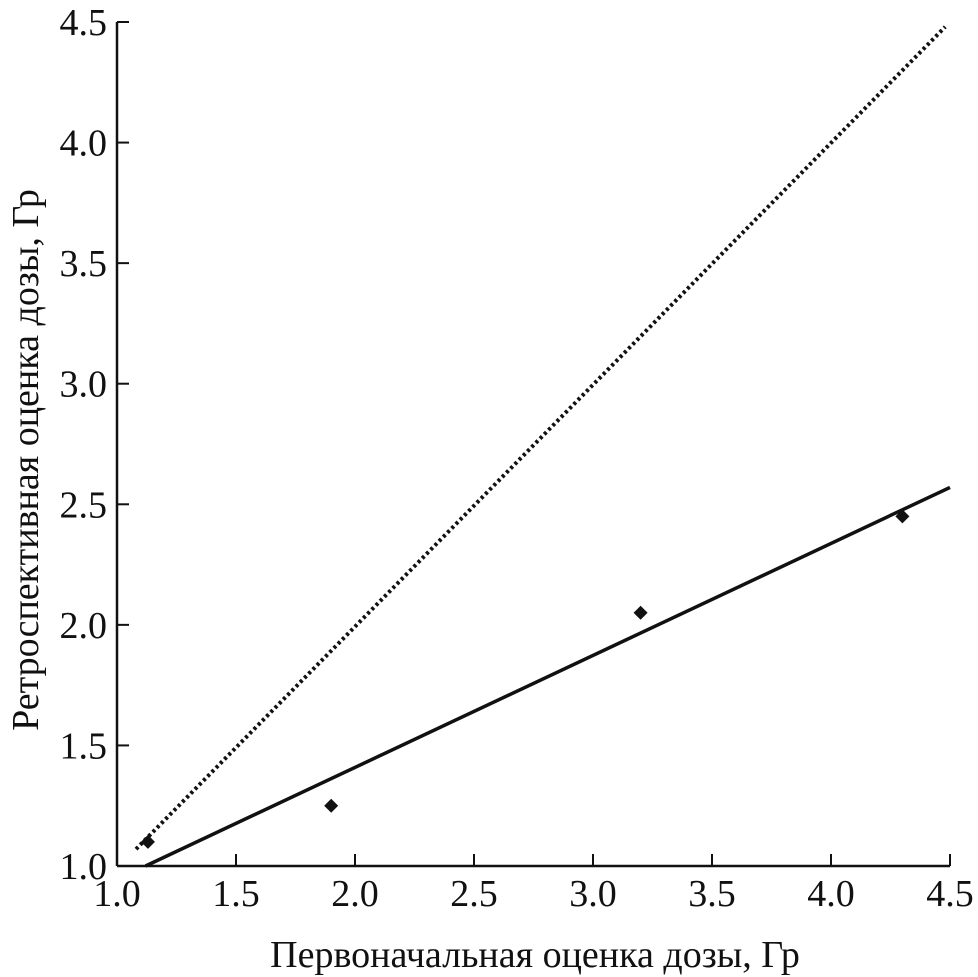  Describe the element at coordinates (84, 144) in the screenshot. I see `y-tick-label: 4.0` at that location.